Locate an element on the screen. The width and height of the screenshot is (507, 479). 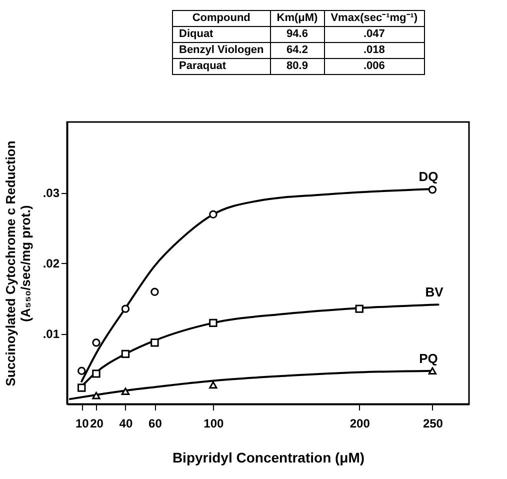
text: Vmax(sec⁻¹mg⁻¹) is located at coordinates (374, 18).